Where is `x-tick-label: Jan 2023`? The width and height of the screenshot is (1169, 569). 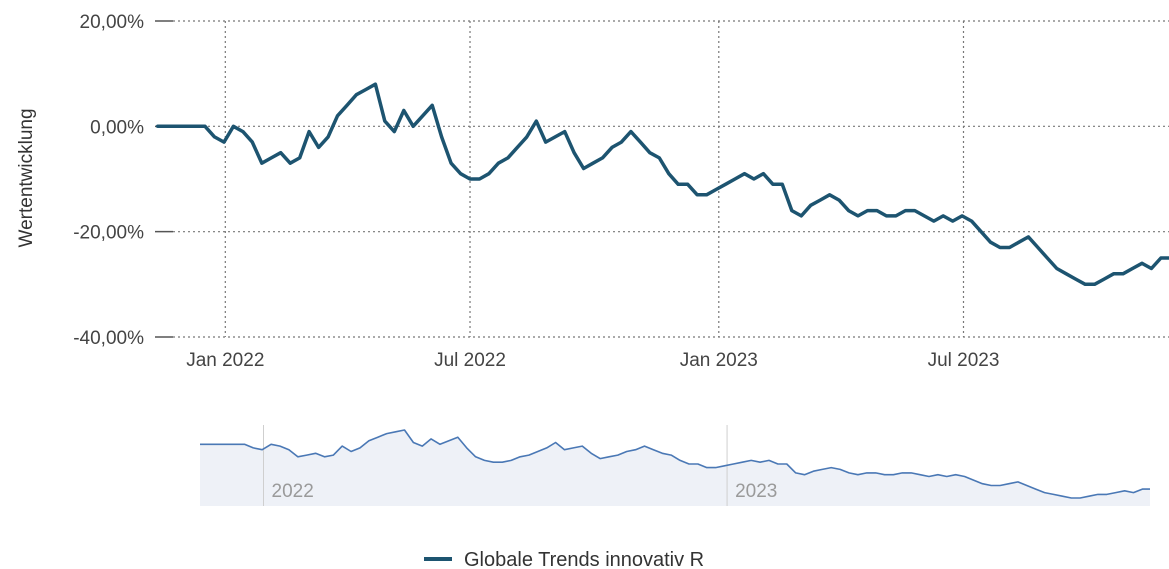 x-tick-label: Jan 2023 is located at coordinates (719, 360).